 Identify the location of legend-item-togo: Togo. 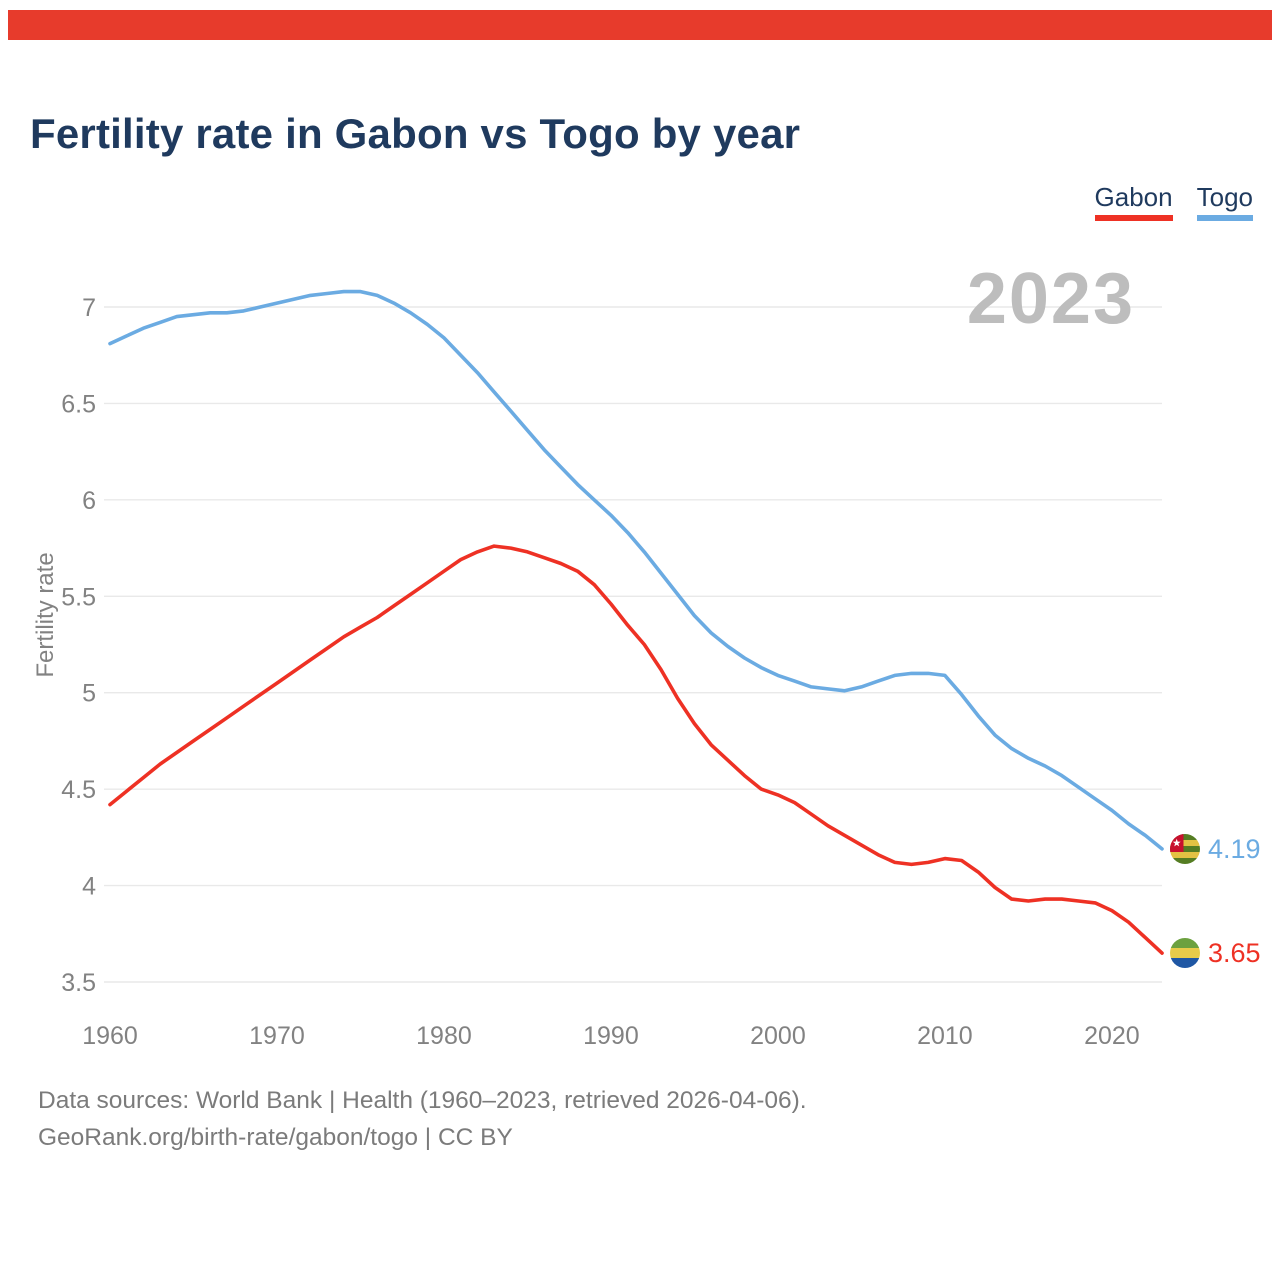
(1224, 201).